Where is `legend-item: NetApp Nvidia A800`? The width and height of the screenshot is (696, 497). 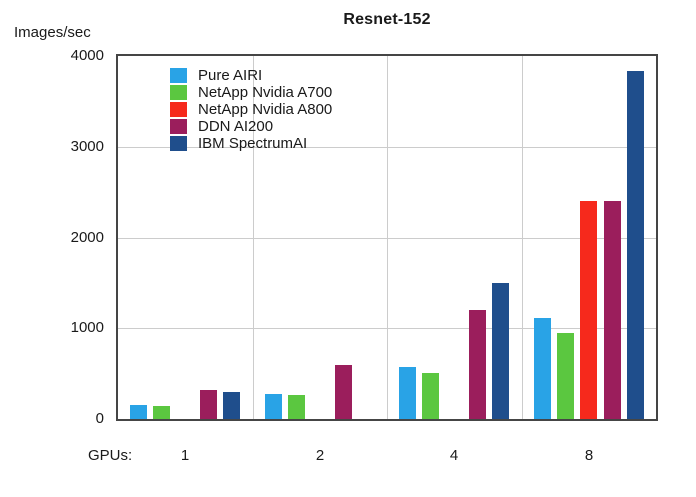
legend-item: NetApp Nvidia A800 is located at coordinates (251, 109).